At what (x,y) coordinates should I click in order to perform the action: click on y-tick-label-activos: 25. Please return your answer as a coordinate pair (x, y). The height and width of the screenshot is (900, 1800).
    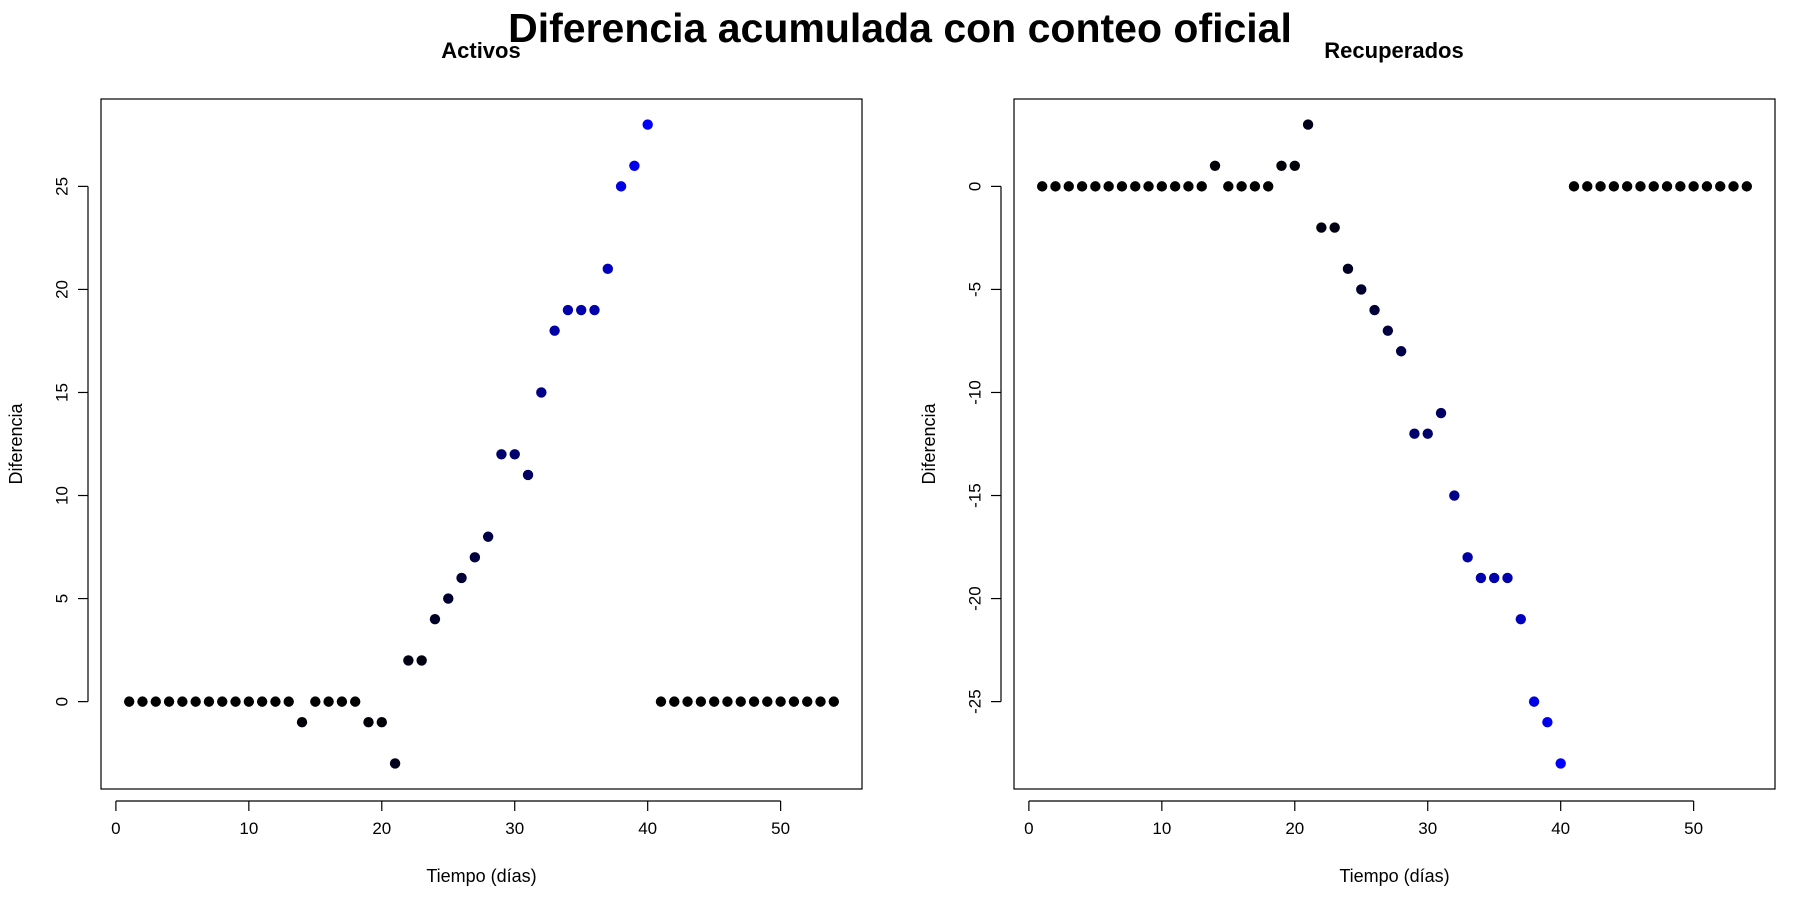
    Looking at the image, I should click on (62, 186).